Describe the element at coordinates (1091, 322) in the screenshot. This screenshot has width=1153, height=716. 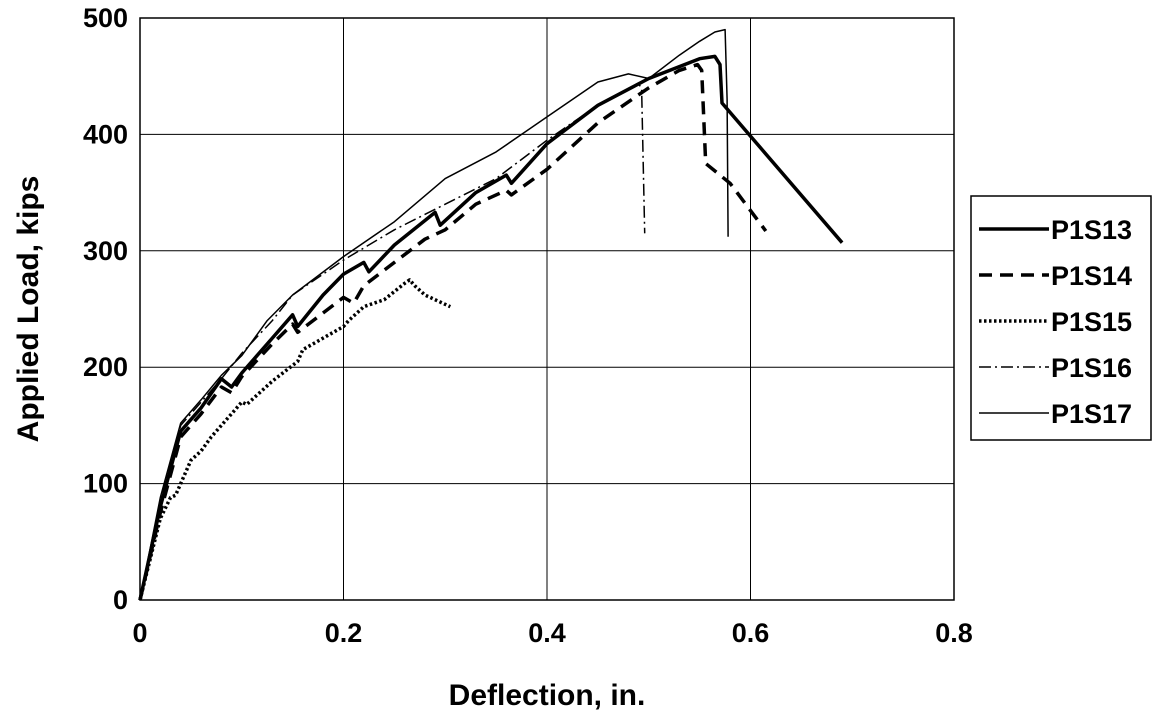
I see `legend-label-p1s15: P1S15` at that location.